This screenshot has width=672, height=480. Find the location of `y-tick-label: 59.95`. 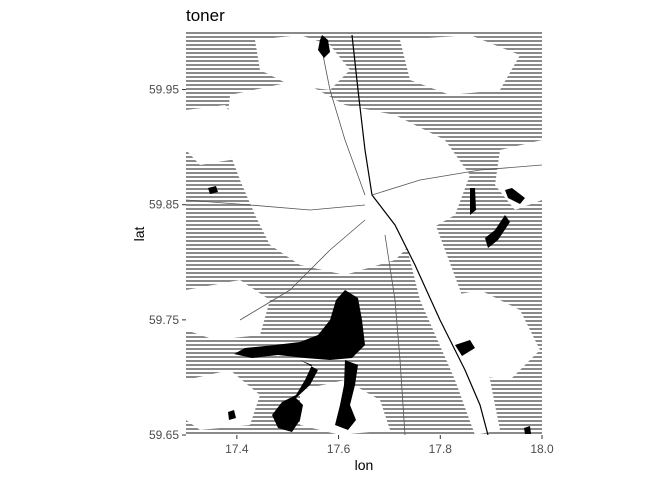

y-tick-label: 59.95 is located at coordinates (164, 90).